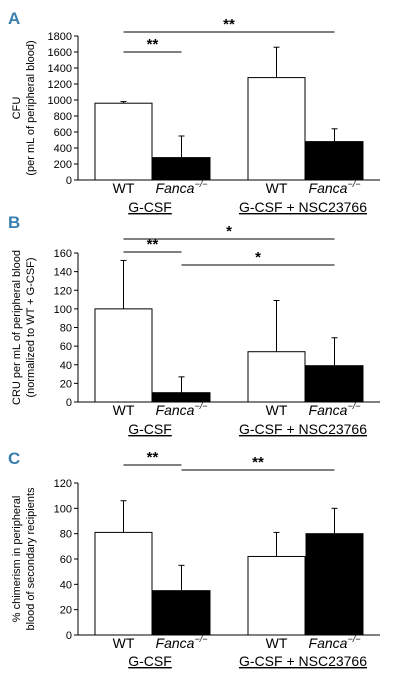 This screenshot has width=407, height=685. Describe the element at coordinates (14, 18) in the screenshot. I see `panel-letter: A` at that location.